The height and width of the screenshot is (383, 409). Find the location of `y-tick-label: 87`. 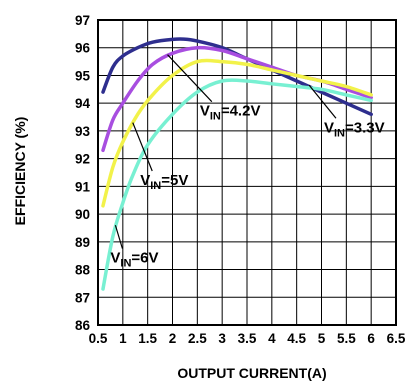

y-tick-label: 87 is located at coordinates (82, 297).